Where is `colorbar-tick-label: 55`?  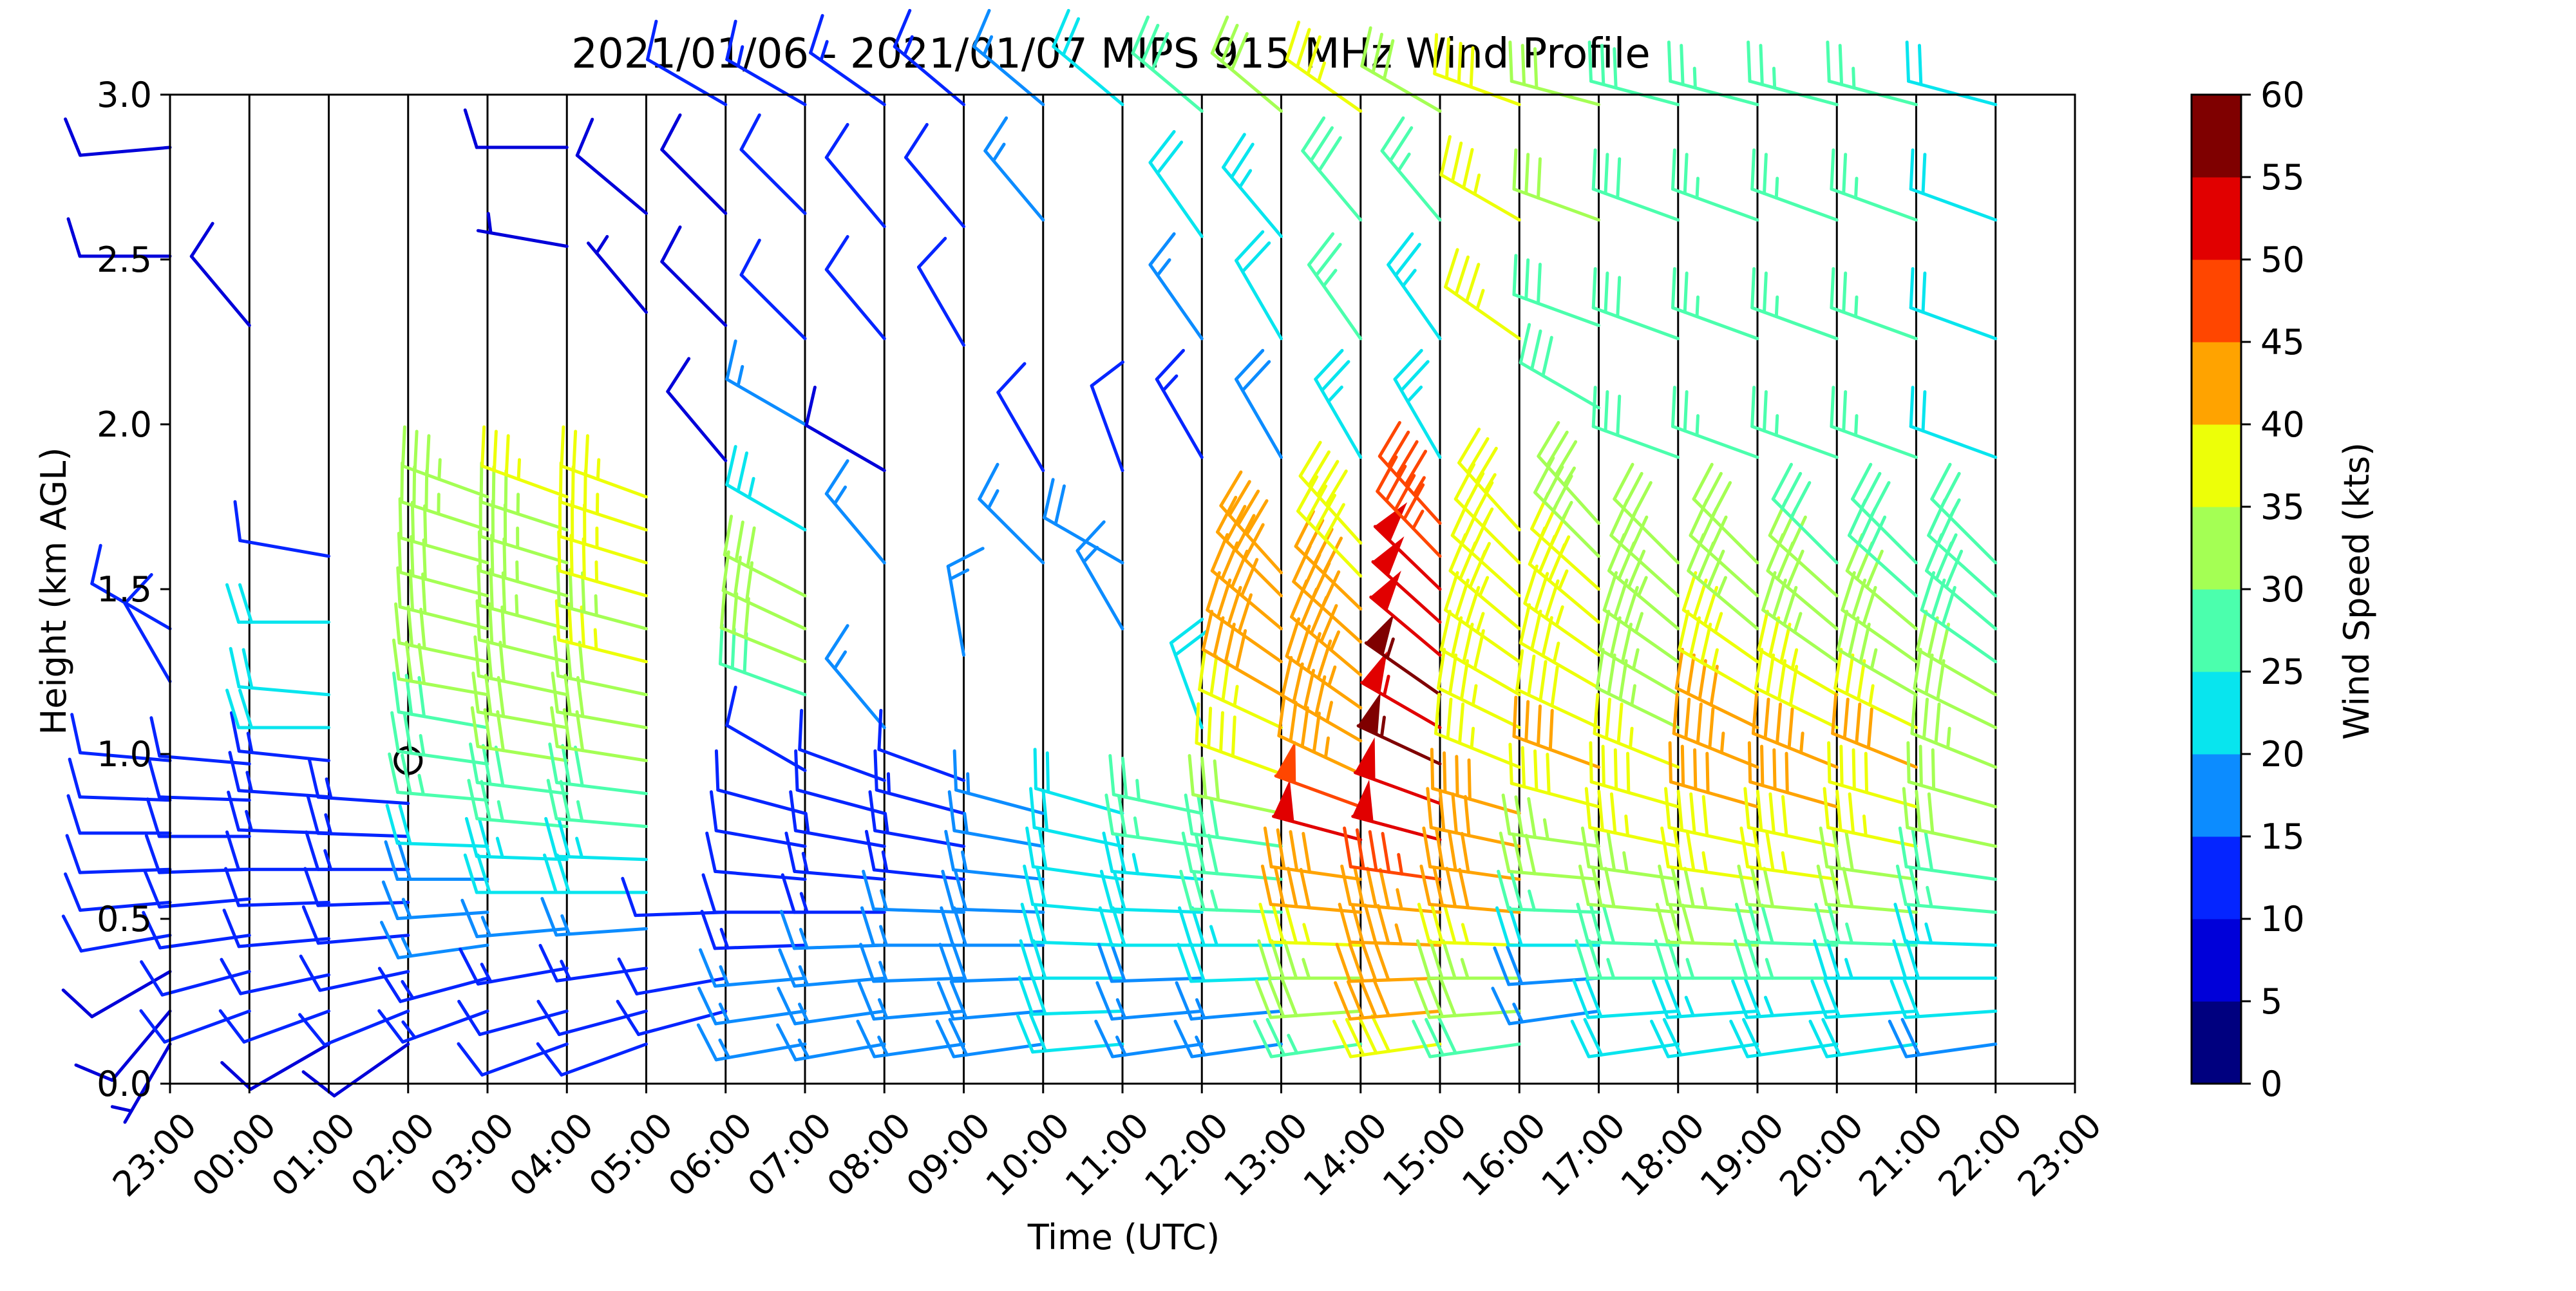 colorbar-tick-label: 55 is located at coordinates (2282, 177).